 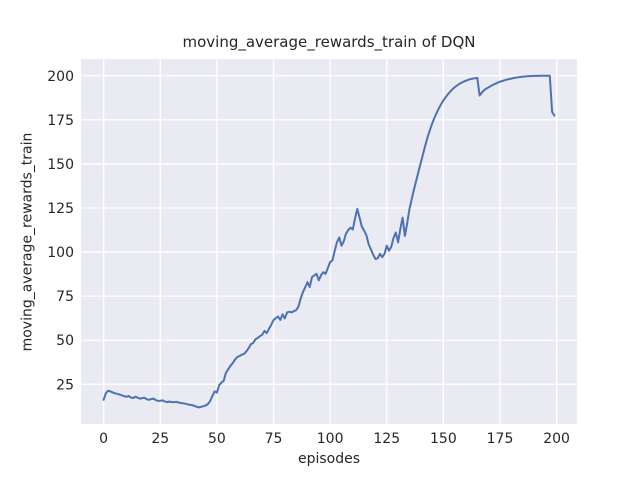 I want to click on x-tick-label: 100, so click(x=330, y=439).